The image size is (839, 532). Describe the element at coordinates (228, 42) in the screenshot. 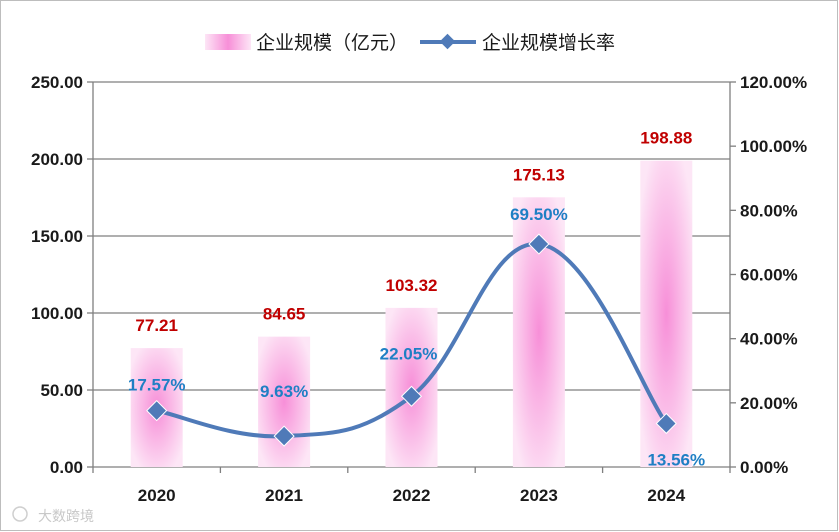

I see `legend-bar-swatch` at that location.